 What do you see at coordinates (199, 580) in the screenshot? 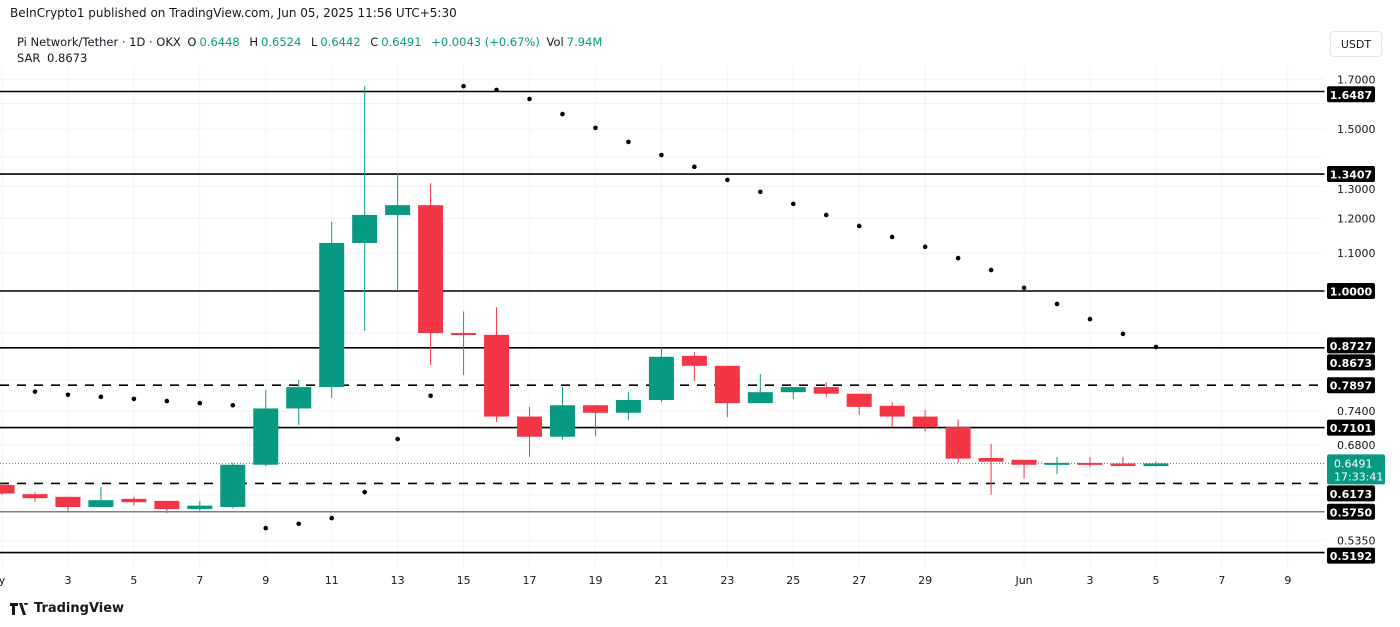
I see `x-tick-label: 7` at bounding box center [199, 580].